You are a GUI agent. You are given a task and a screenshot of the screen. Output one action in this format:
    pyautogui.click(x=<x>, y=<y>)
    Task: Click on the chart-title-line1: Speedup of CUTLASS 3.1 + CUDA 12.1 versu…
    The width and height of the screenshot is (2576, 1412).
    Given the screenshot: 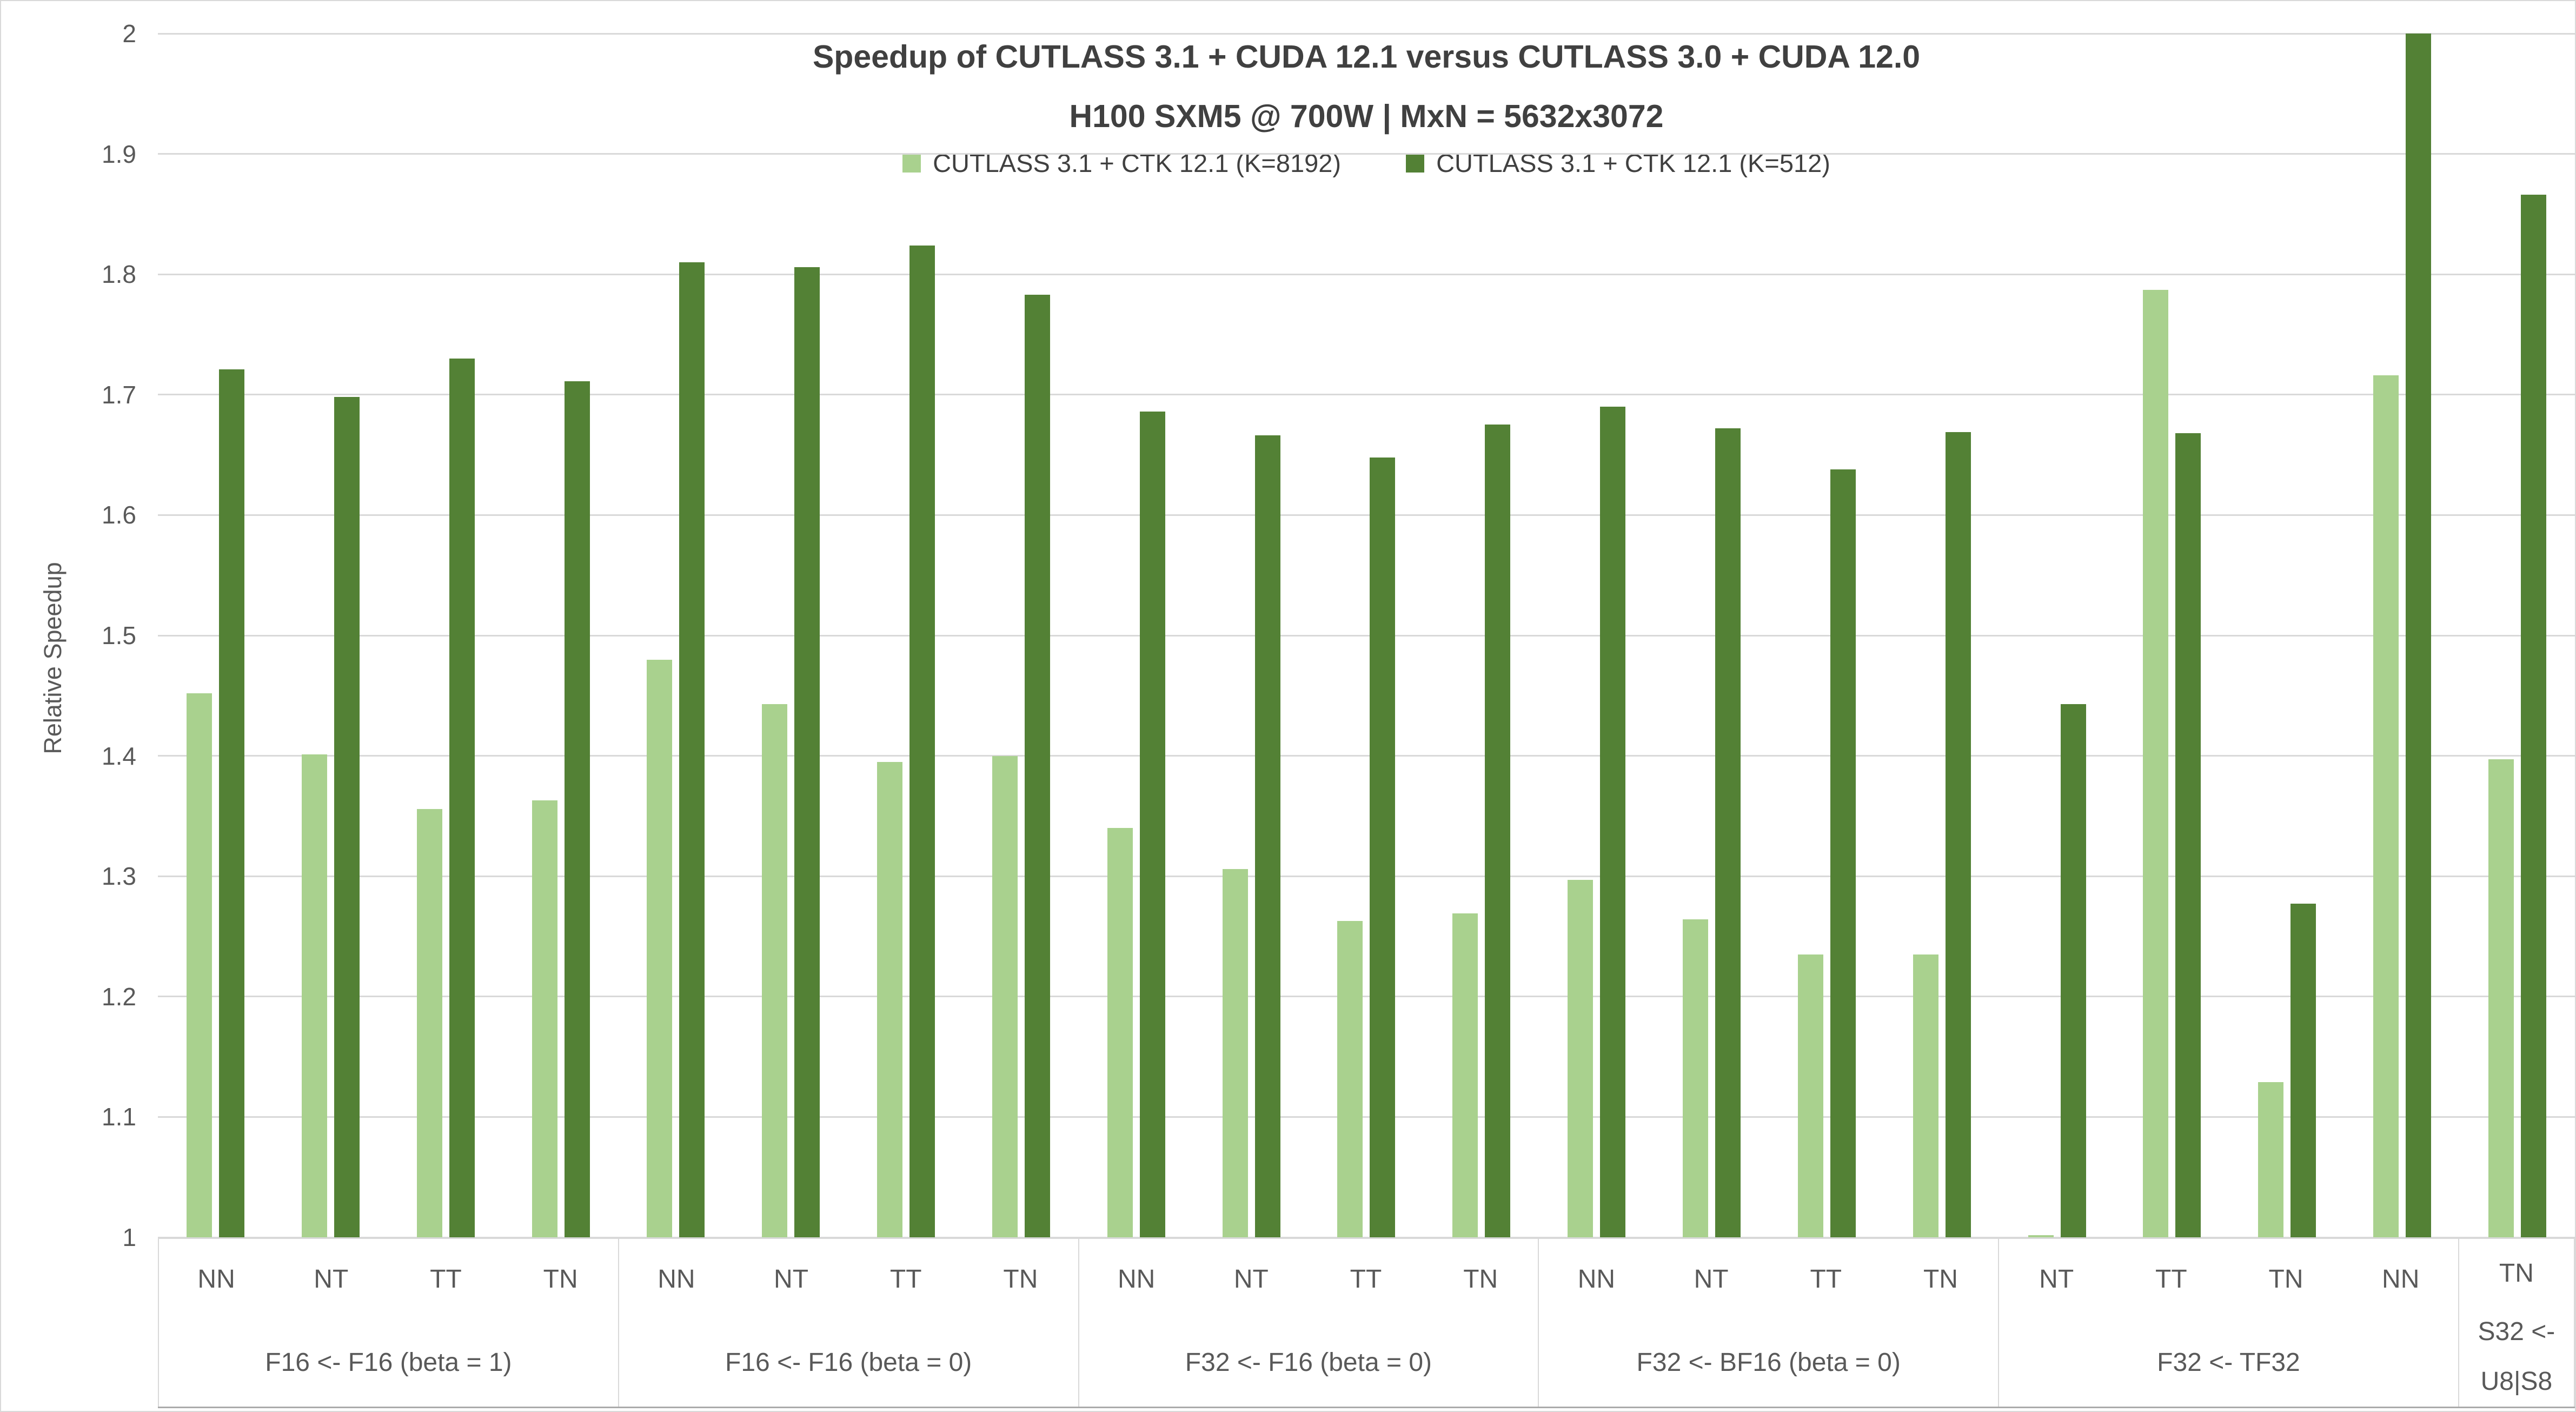 What is the action you would take?
    pyautogui.click(x=1366, y=57)
    